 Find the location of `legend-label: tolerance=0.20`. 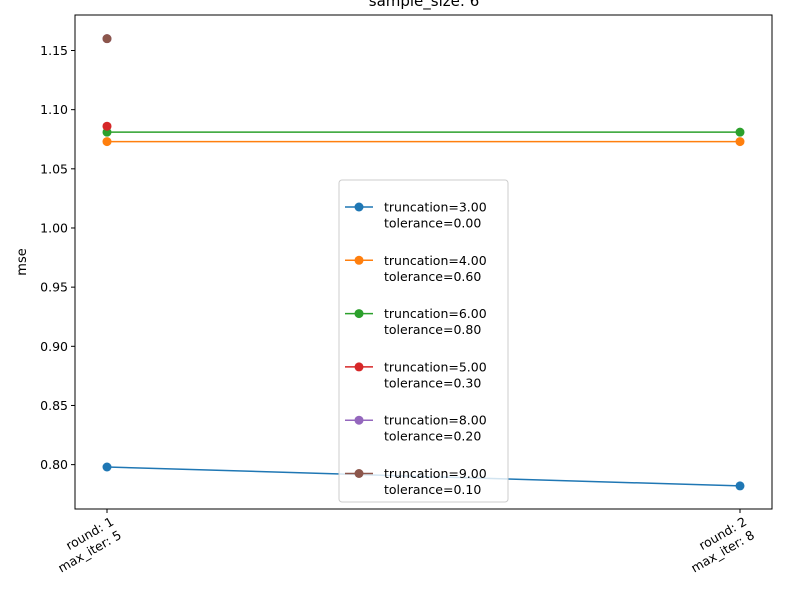

legend-label: tolerance=0.20 is located at coordinates (432, 436).